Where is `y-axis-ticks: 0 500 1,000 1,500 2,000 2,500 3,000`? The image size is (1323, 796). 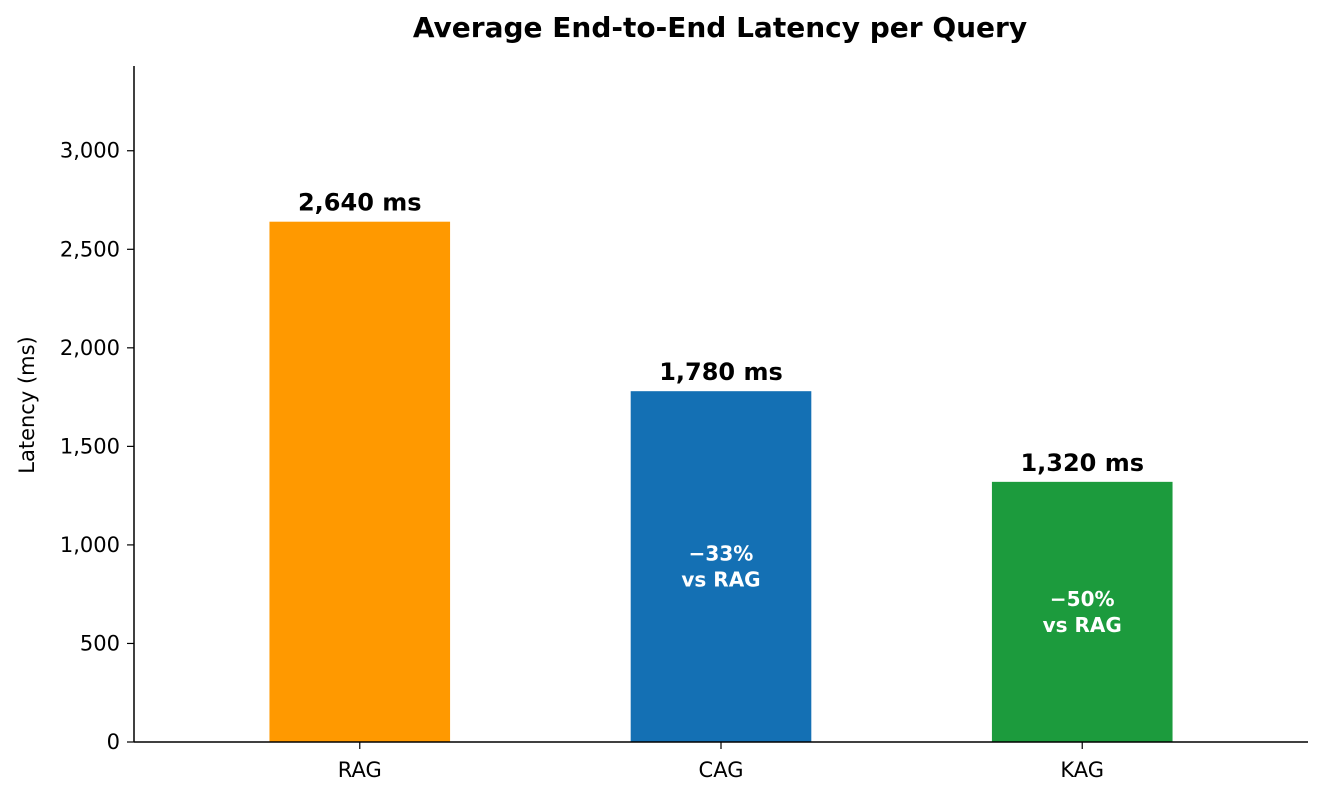
y-axis-ticks: 0 500 1,000 1,500 2,000 2,500 3,000 is located at coordinates (97, 446).